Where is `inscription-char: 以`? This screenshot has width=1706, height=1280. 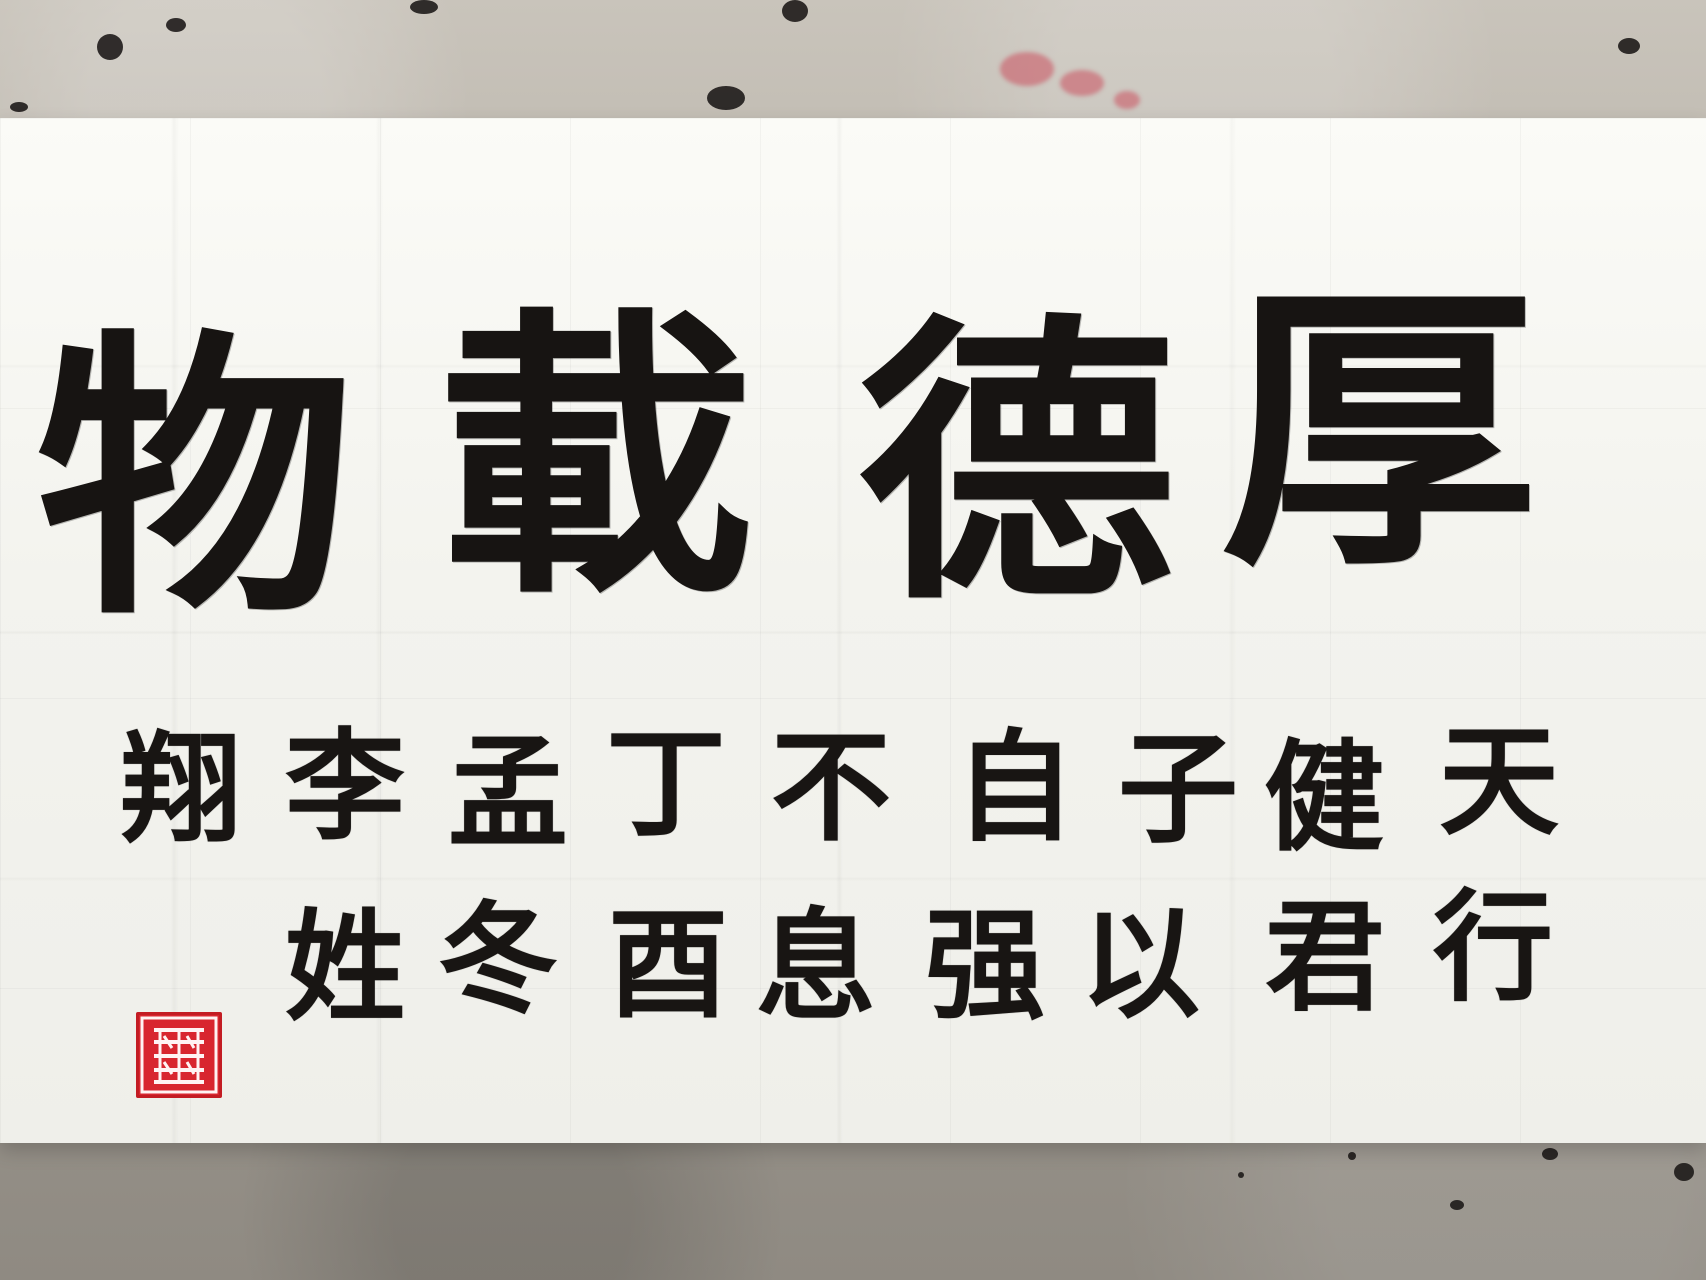
inscription-char: 以 is located at coordinates (1140, 964).